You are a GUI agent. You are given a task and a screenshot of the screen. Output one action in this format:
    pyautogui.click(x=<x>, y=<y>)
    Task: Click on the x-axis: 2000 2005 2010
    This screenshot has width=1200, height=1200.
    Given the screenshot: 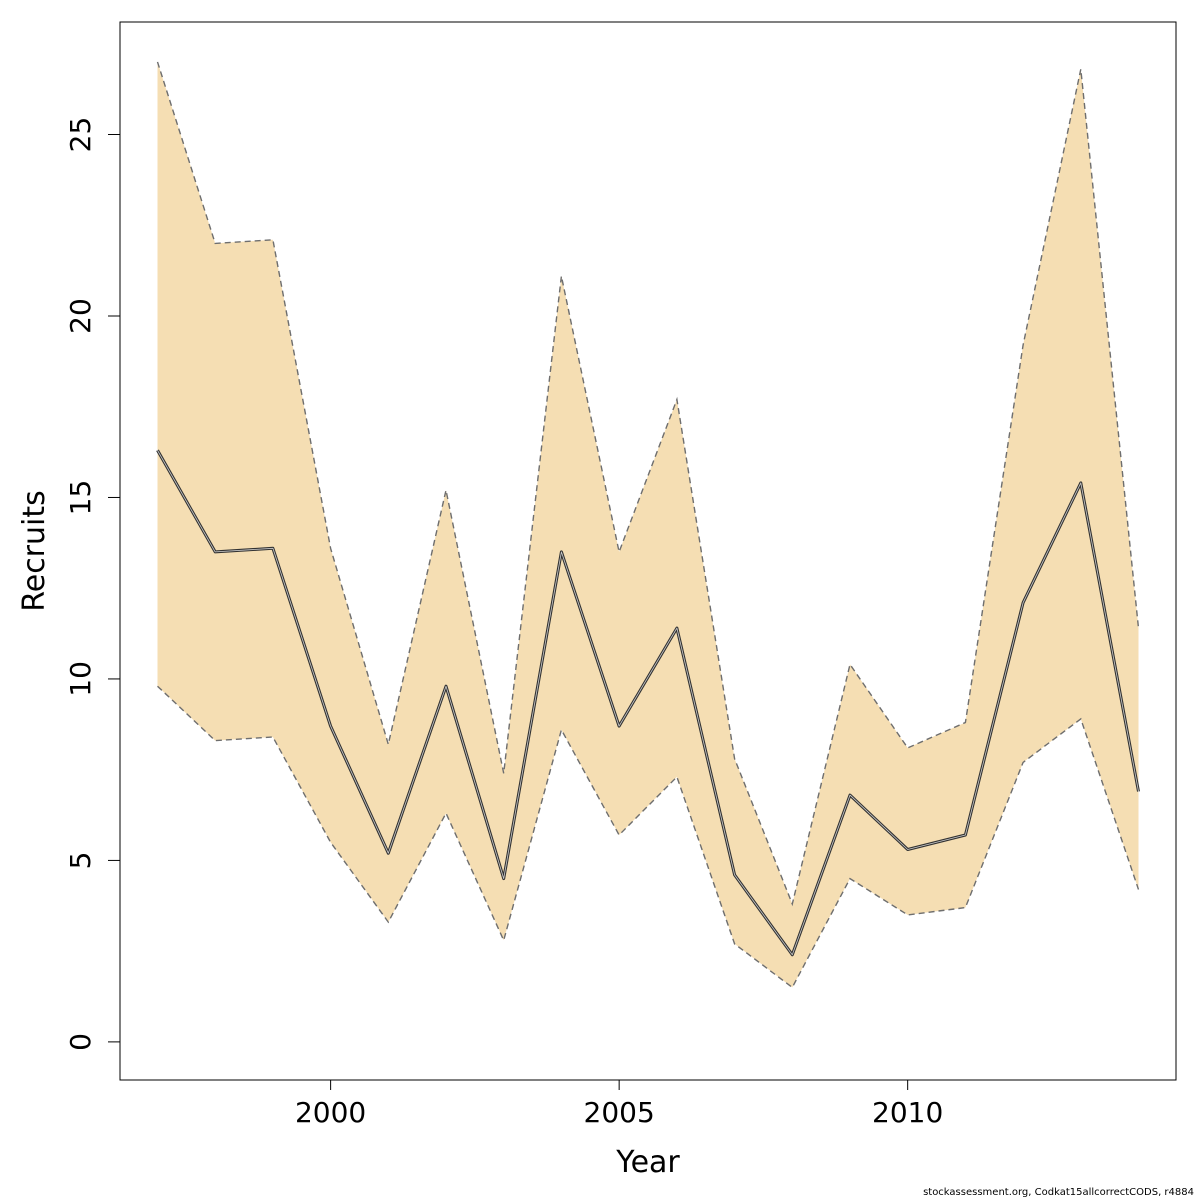 What is the action you would take?
    pyautogui.click(x=619, y=1104)
    